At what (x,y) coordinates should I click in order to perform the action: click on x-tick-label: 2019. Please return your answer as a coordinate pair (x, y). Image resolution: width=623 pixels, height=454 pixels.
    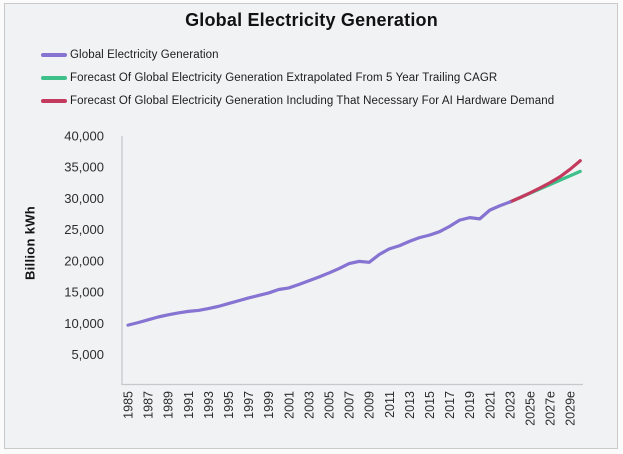
    Looking at the image, I should click on (470, 405).